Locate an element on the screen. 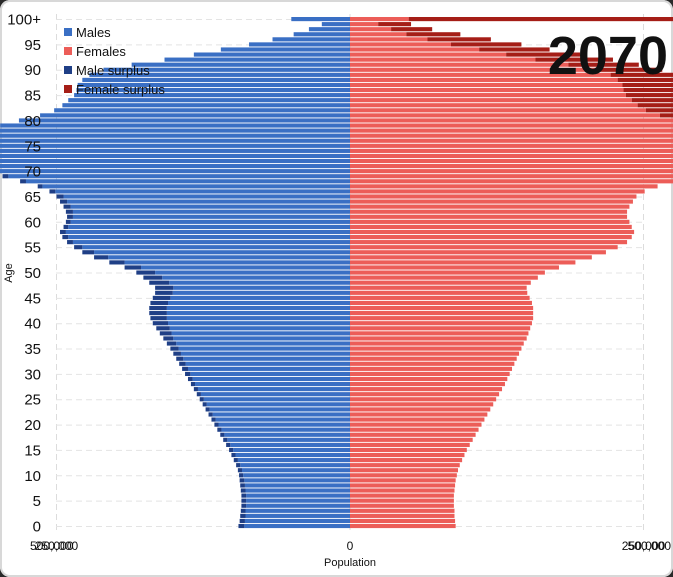 This screenshot has width=673, height=577. y-tick-label: 55 is located at coordinates (32, 248).